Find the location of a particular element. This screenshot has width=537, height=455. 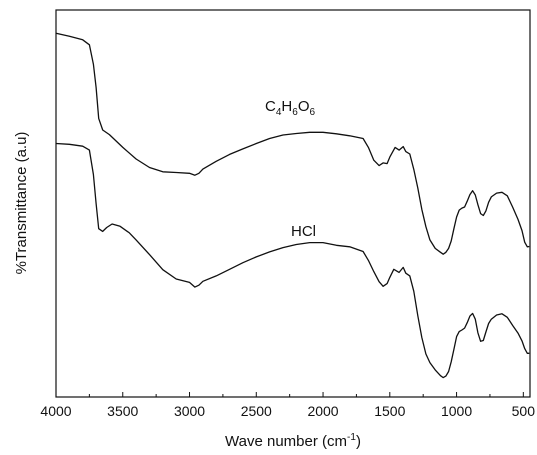

x-axis-label-close: ) is located at coordinates (358, 441).